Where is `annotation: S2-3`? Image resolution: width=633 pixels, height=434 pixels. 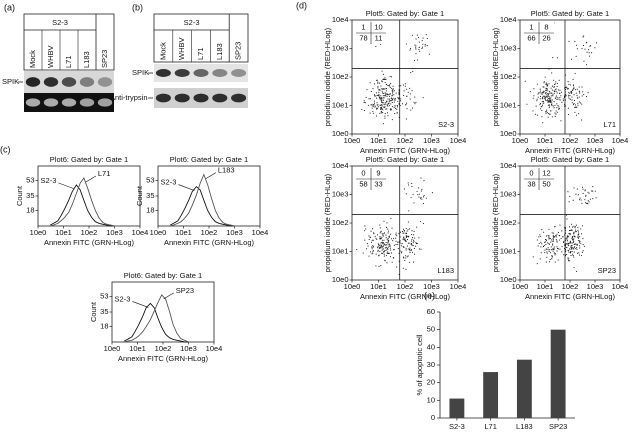
annotation: S2-3 is located at coordinates (49, 180).